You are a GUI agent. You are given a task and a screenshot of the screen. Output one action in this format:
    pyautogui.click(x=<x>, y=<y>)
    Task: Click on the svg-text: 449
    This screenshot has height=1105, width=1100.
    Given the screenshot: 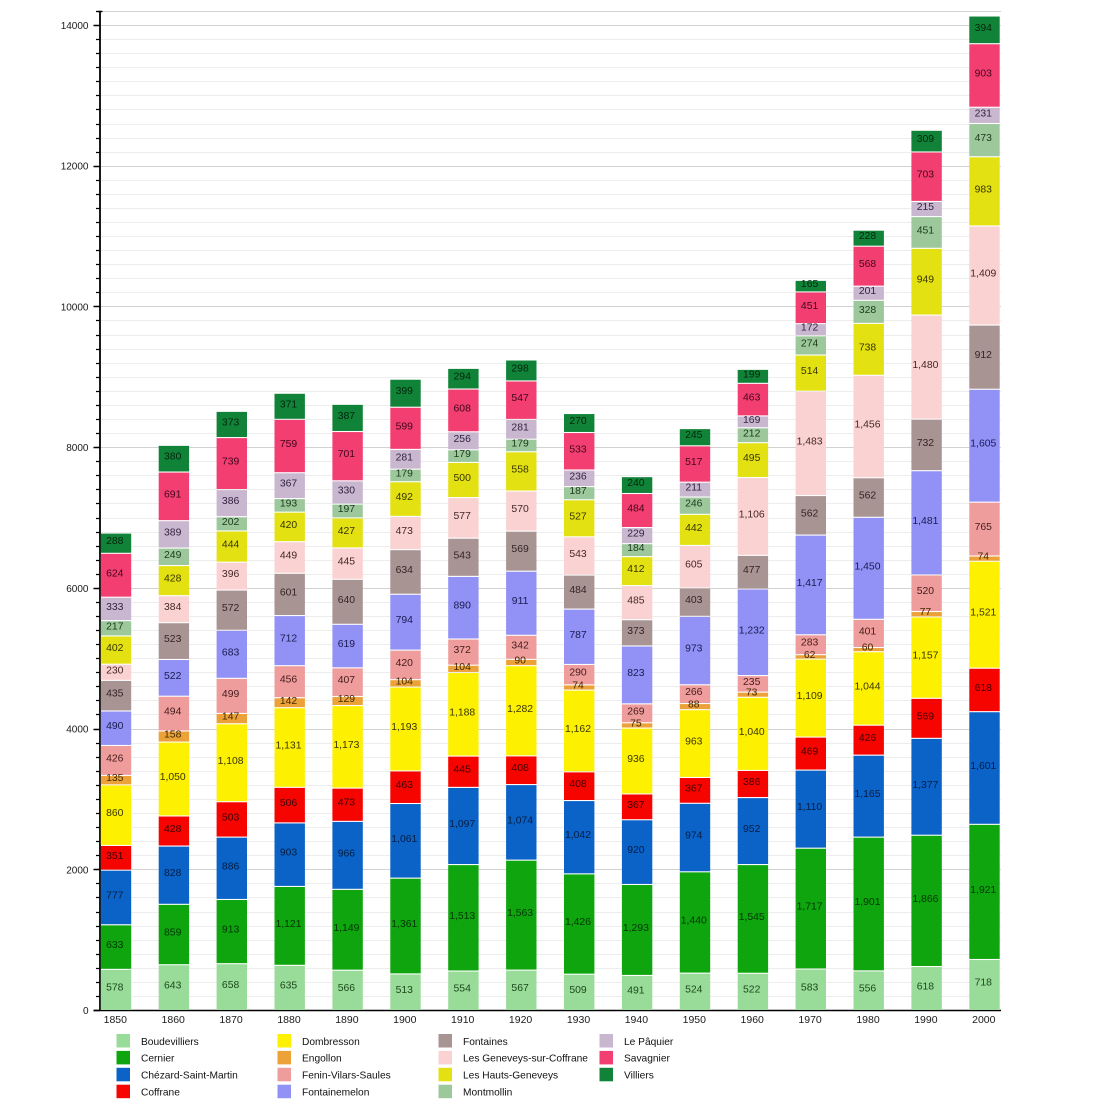 What is the action you would take?
    pyautogui.click(x=289, y=556)
    